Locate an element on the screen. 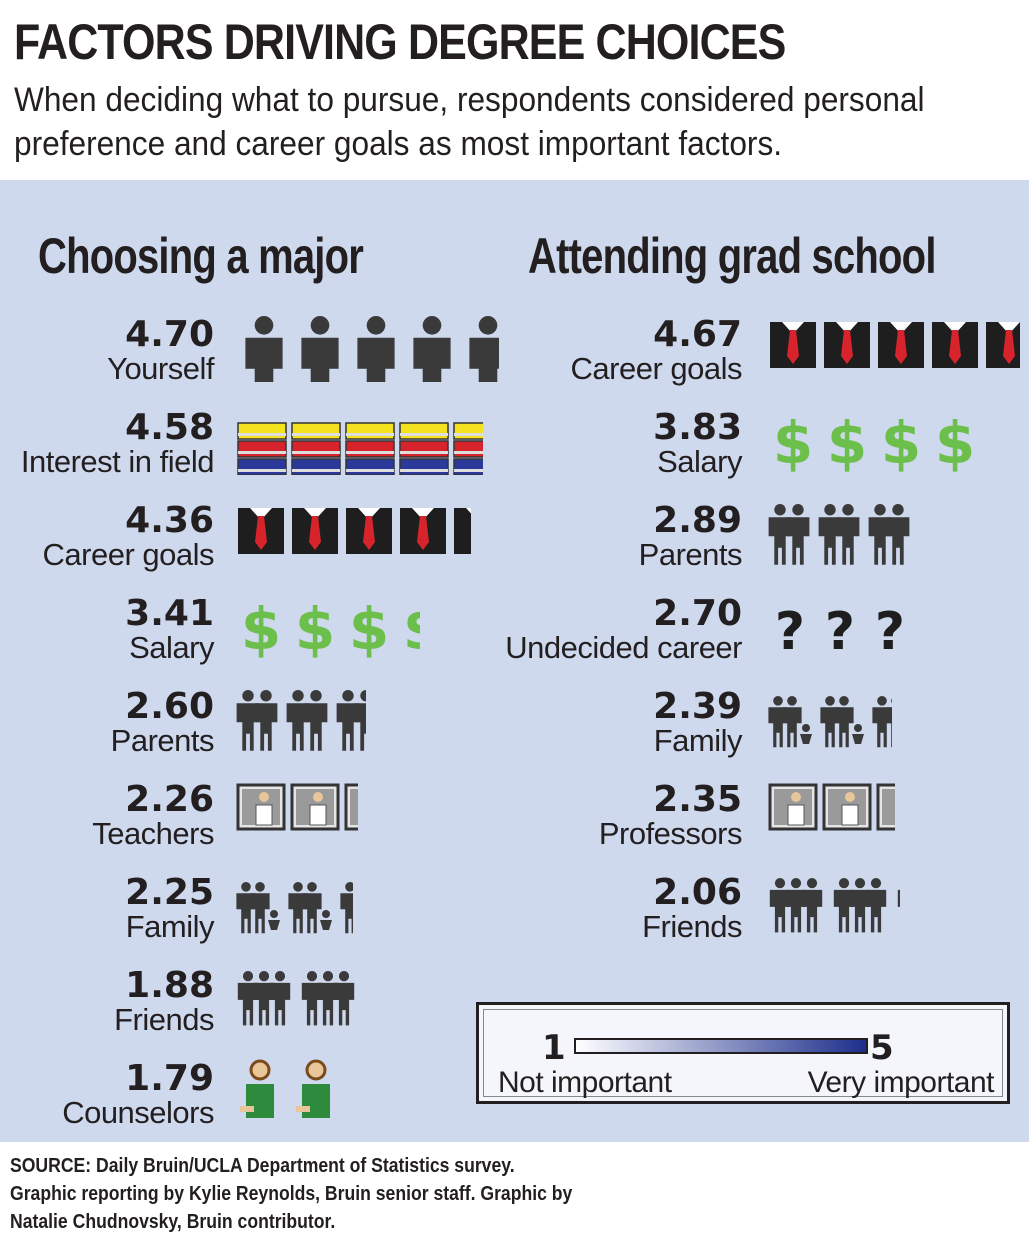 Image resolution: width=1029 pixels, height=1236 pixels. row-label: Professors is located at coordinates (670, 833).